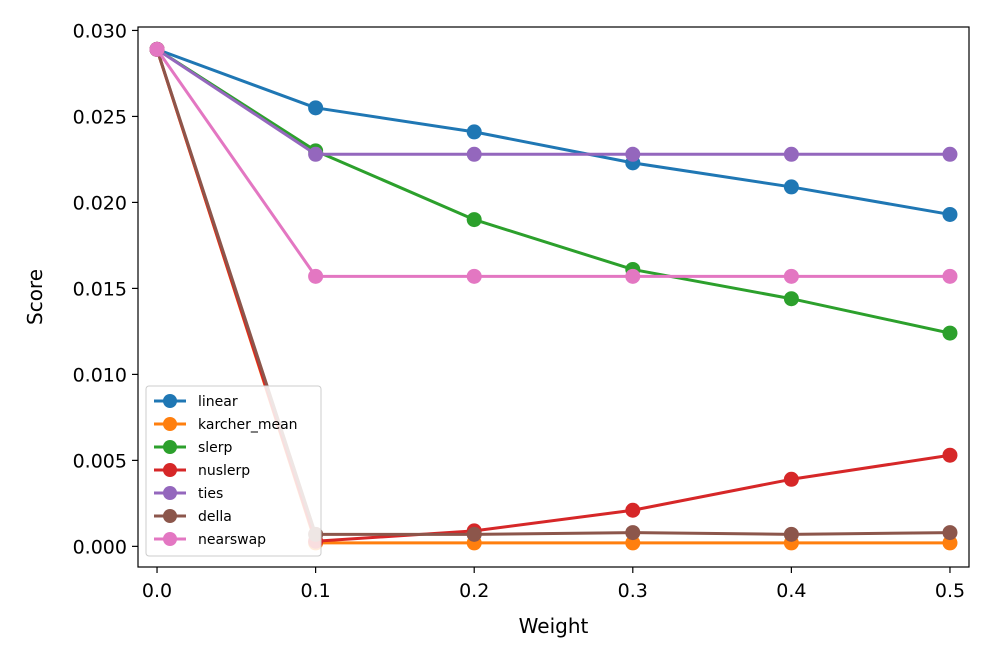  I want to click on legend-label: ties, so click(210, 494).